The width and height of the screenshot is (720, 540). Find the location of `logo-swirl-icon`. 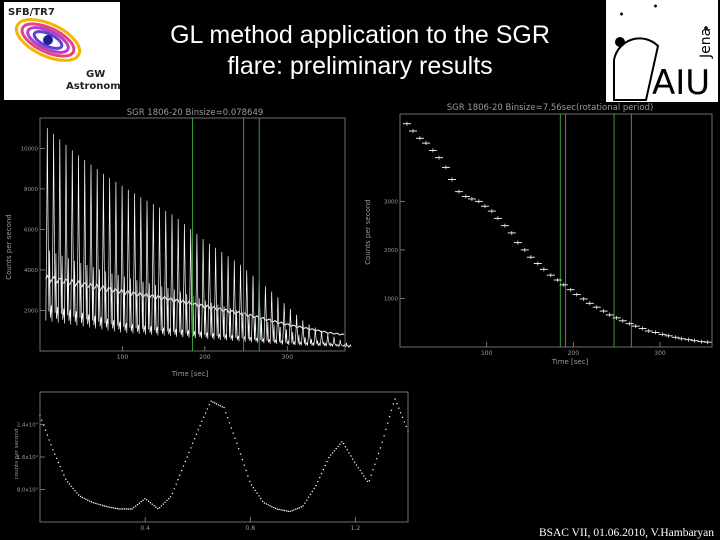

logo-swirl-icon is located at coordinates (48, 40).